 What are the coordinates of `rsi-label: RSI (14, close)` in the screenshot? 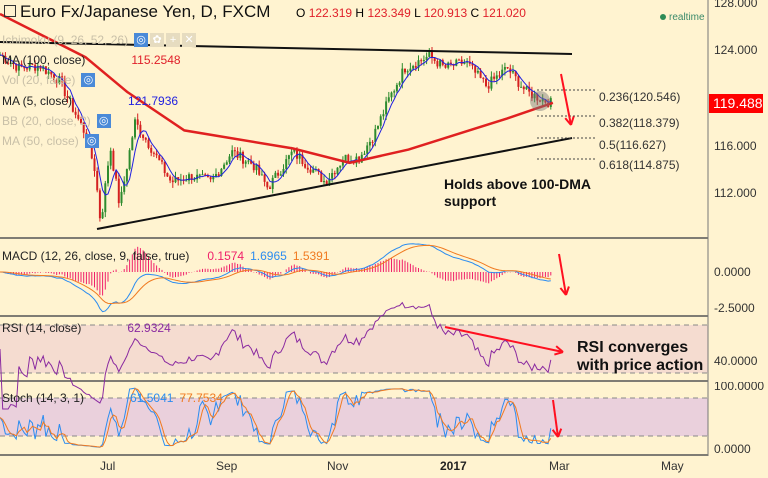 It's located at (42, 328).